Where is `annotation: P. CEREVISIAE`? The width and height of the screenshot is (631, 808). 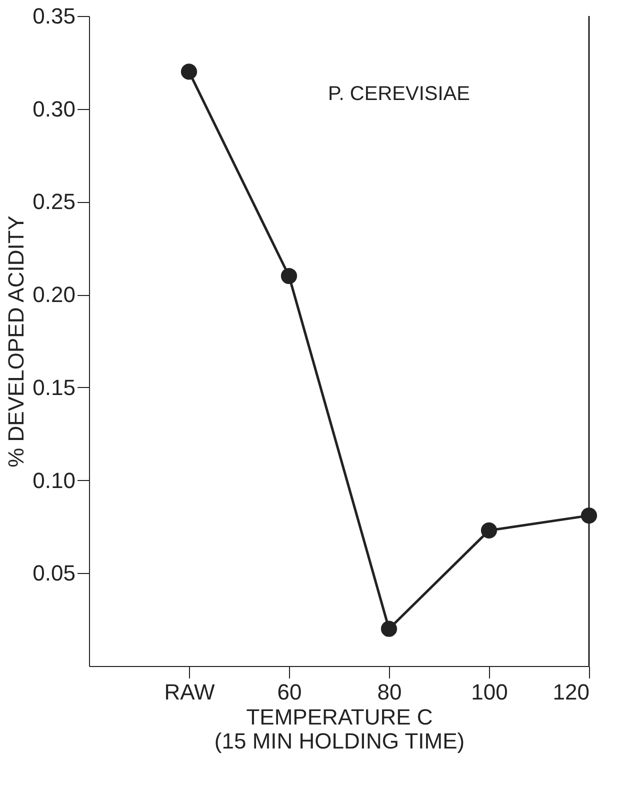 annotation: P. CEREVISIAE is located at coordinates (399, 94).